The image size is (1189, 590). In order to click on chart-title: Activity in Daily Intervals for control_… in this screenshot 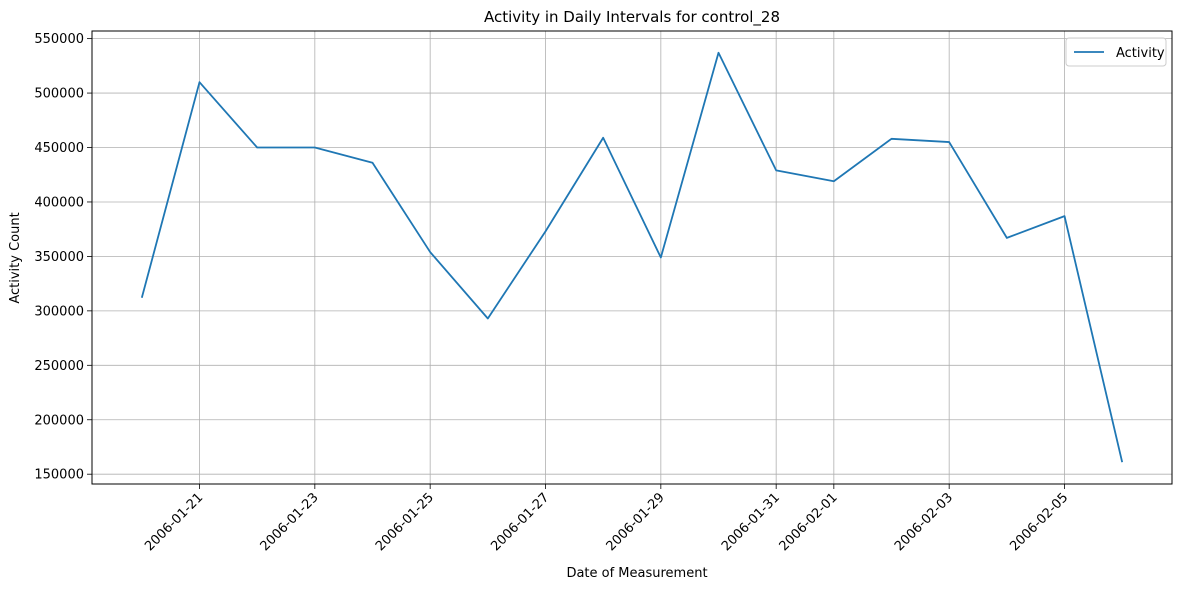, I will do `click(632, 17)`.